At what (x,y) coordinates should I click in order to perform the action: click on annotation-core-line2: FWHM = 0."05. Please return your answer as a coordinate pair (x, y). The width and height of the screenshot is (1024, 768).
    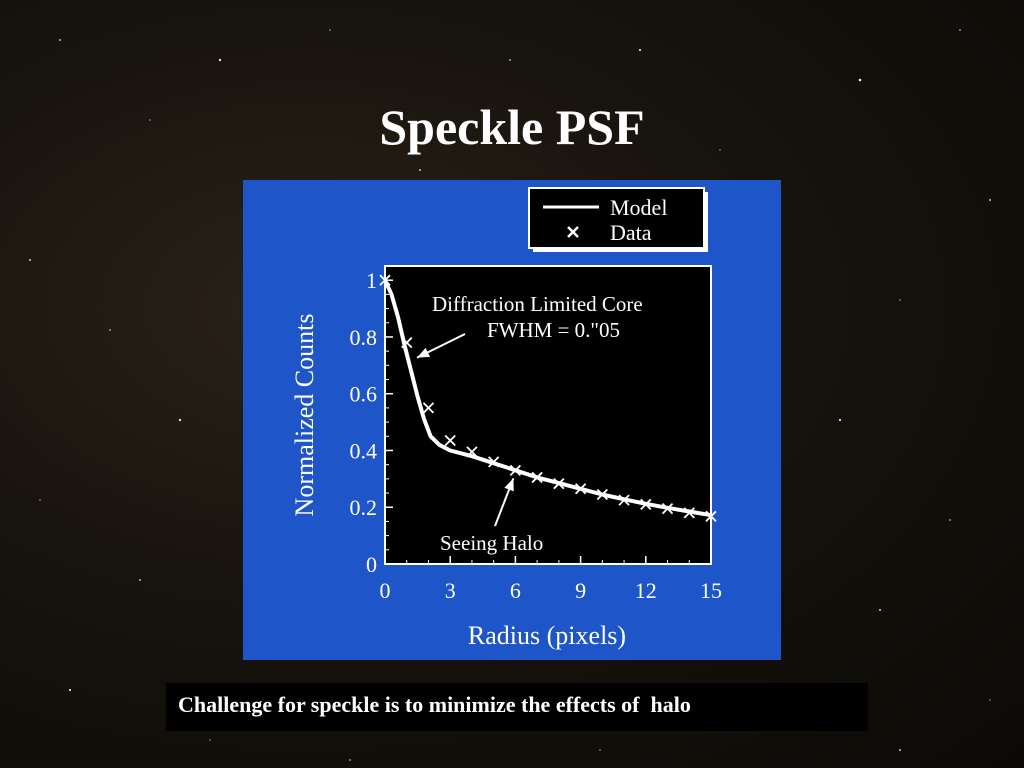
    Looking at the image, I should click on (553, 330).